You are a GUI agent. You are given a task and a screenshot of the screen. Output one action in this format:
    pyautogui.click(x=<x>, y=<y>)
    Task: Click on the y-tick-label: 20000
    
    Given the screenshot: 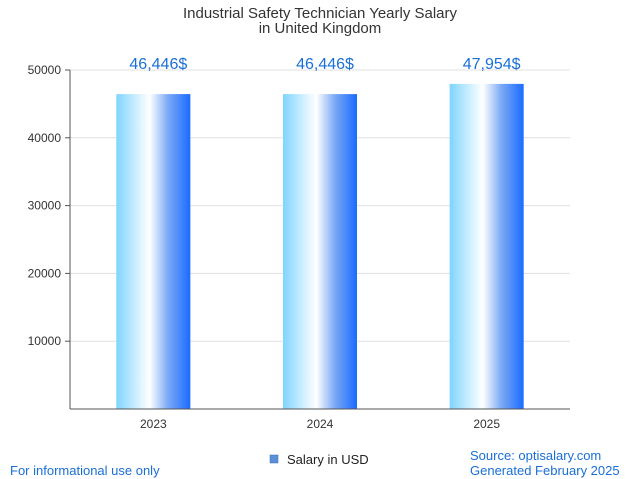 What is the action you would take?
    pyautogui.click(x=45, y=273)
    